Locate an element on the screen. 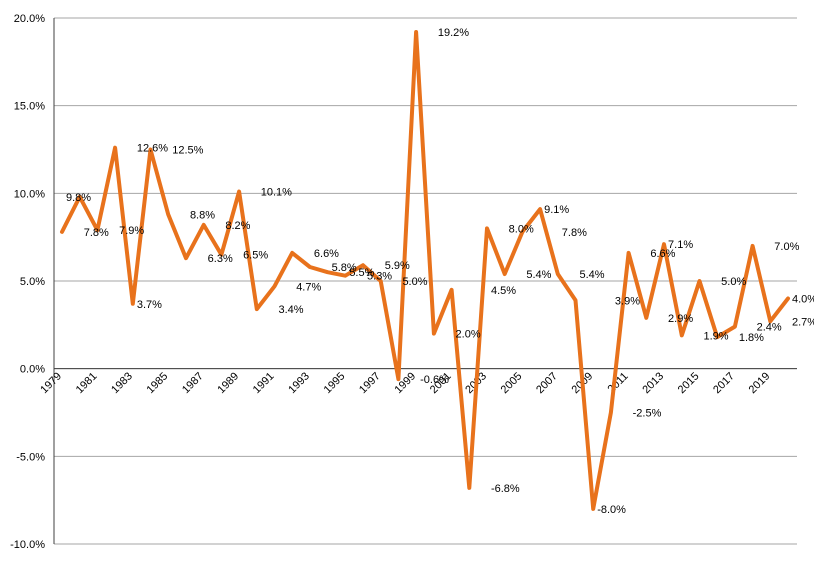 This screenshot has width=814, height=562. x-tick-label: 2019 is located at coordinates (760, 383).